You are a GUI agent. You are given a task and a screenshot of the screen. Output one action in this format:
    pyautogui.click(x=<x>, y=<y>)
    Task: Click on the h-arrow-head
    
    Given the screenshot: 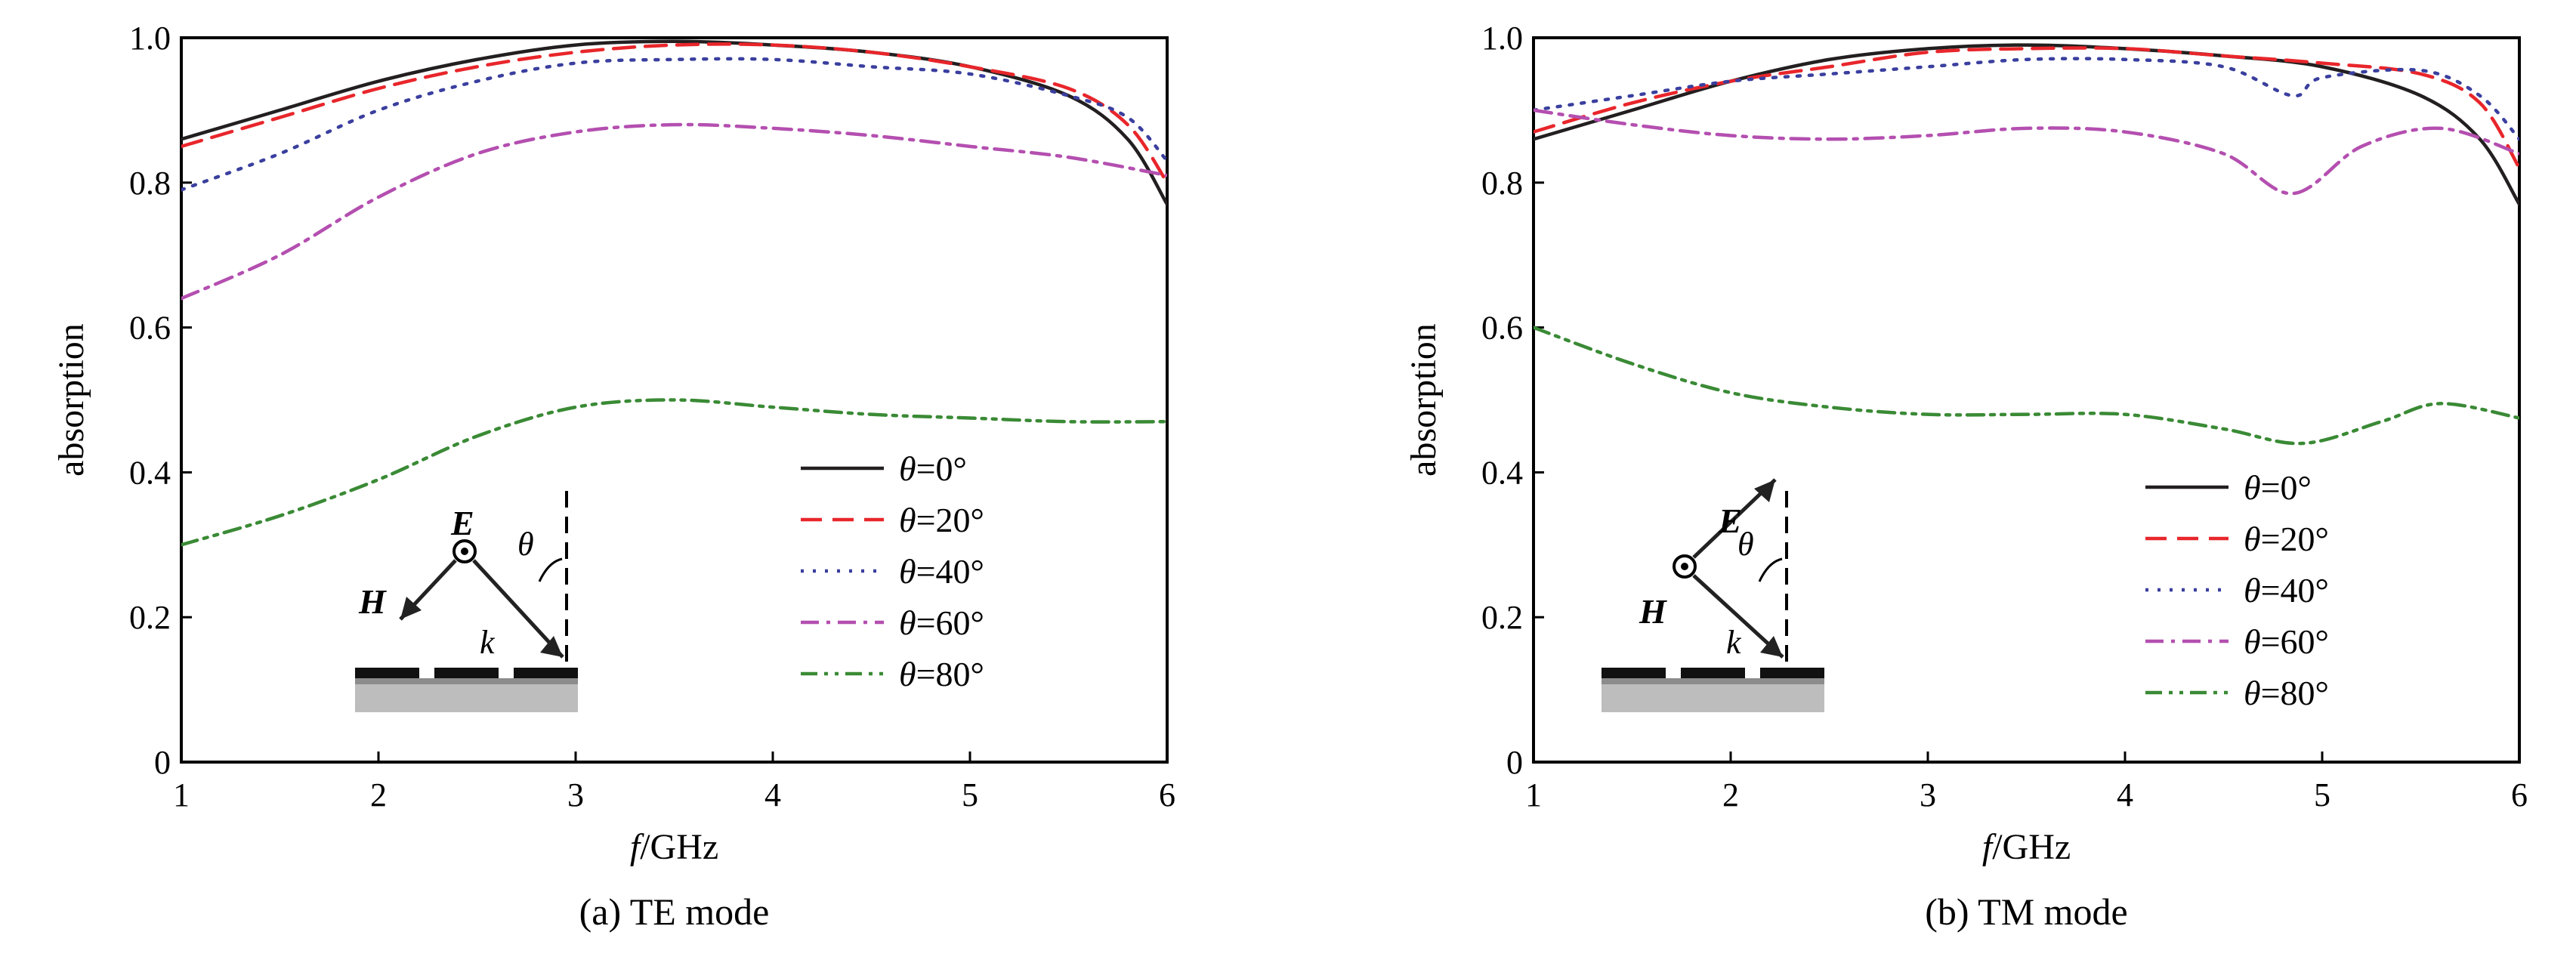 What is the action you would take?
    pyautogui.click(x=411, y=608)
    